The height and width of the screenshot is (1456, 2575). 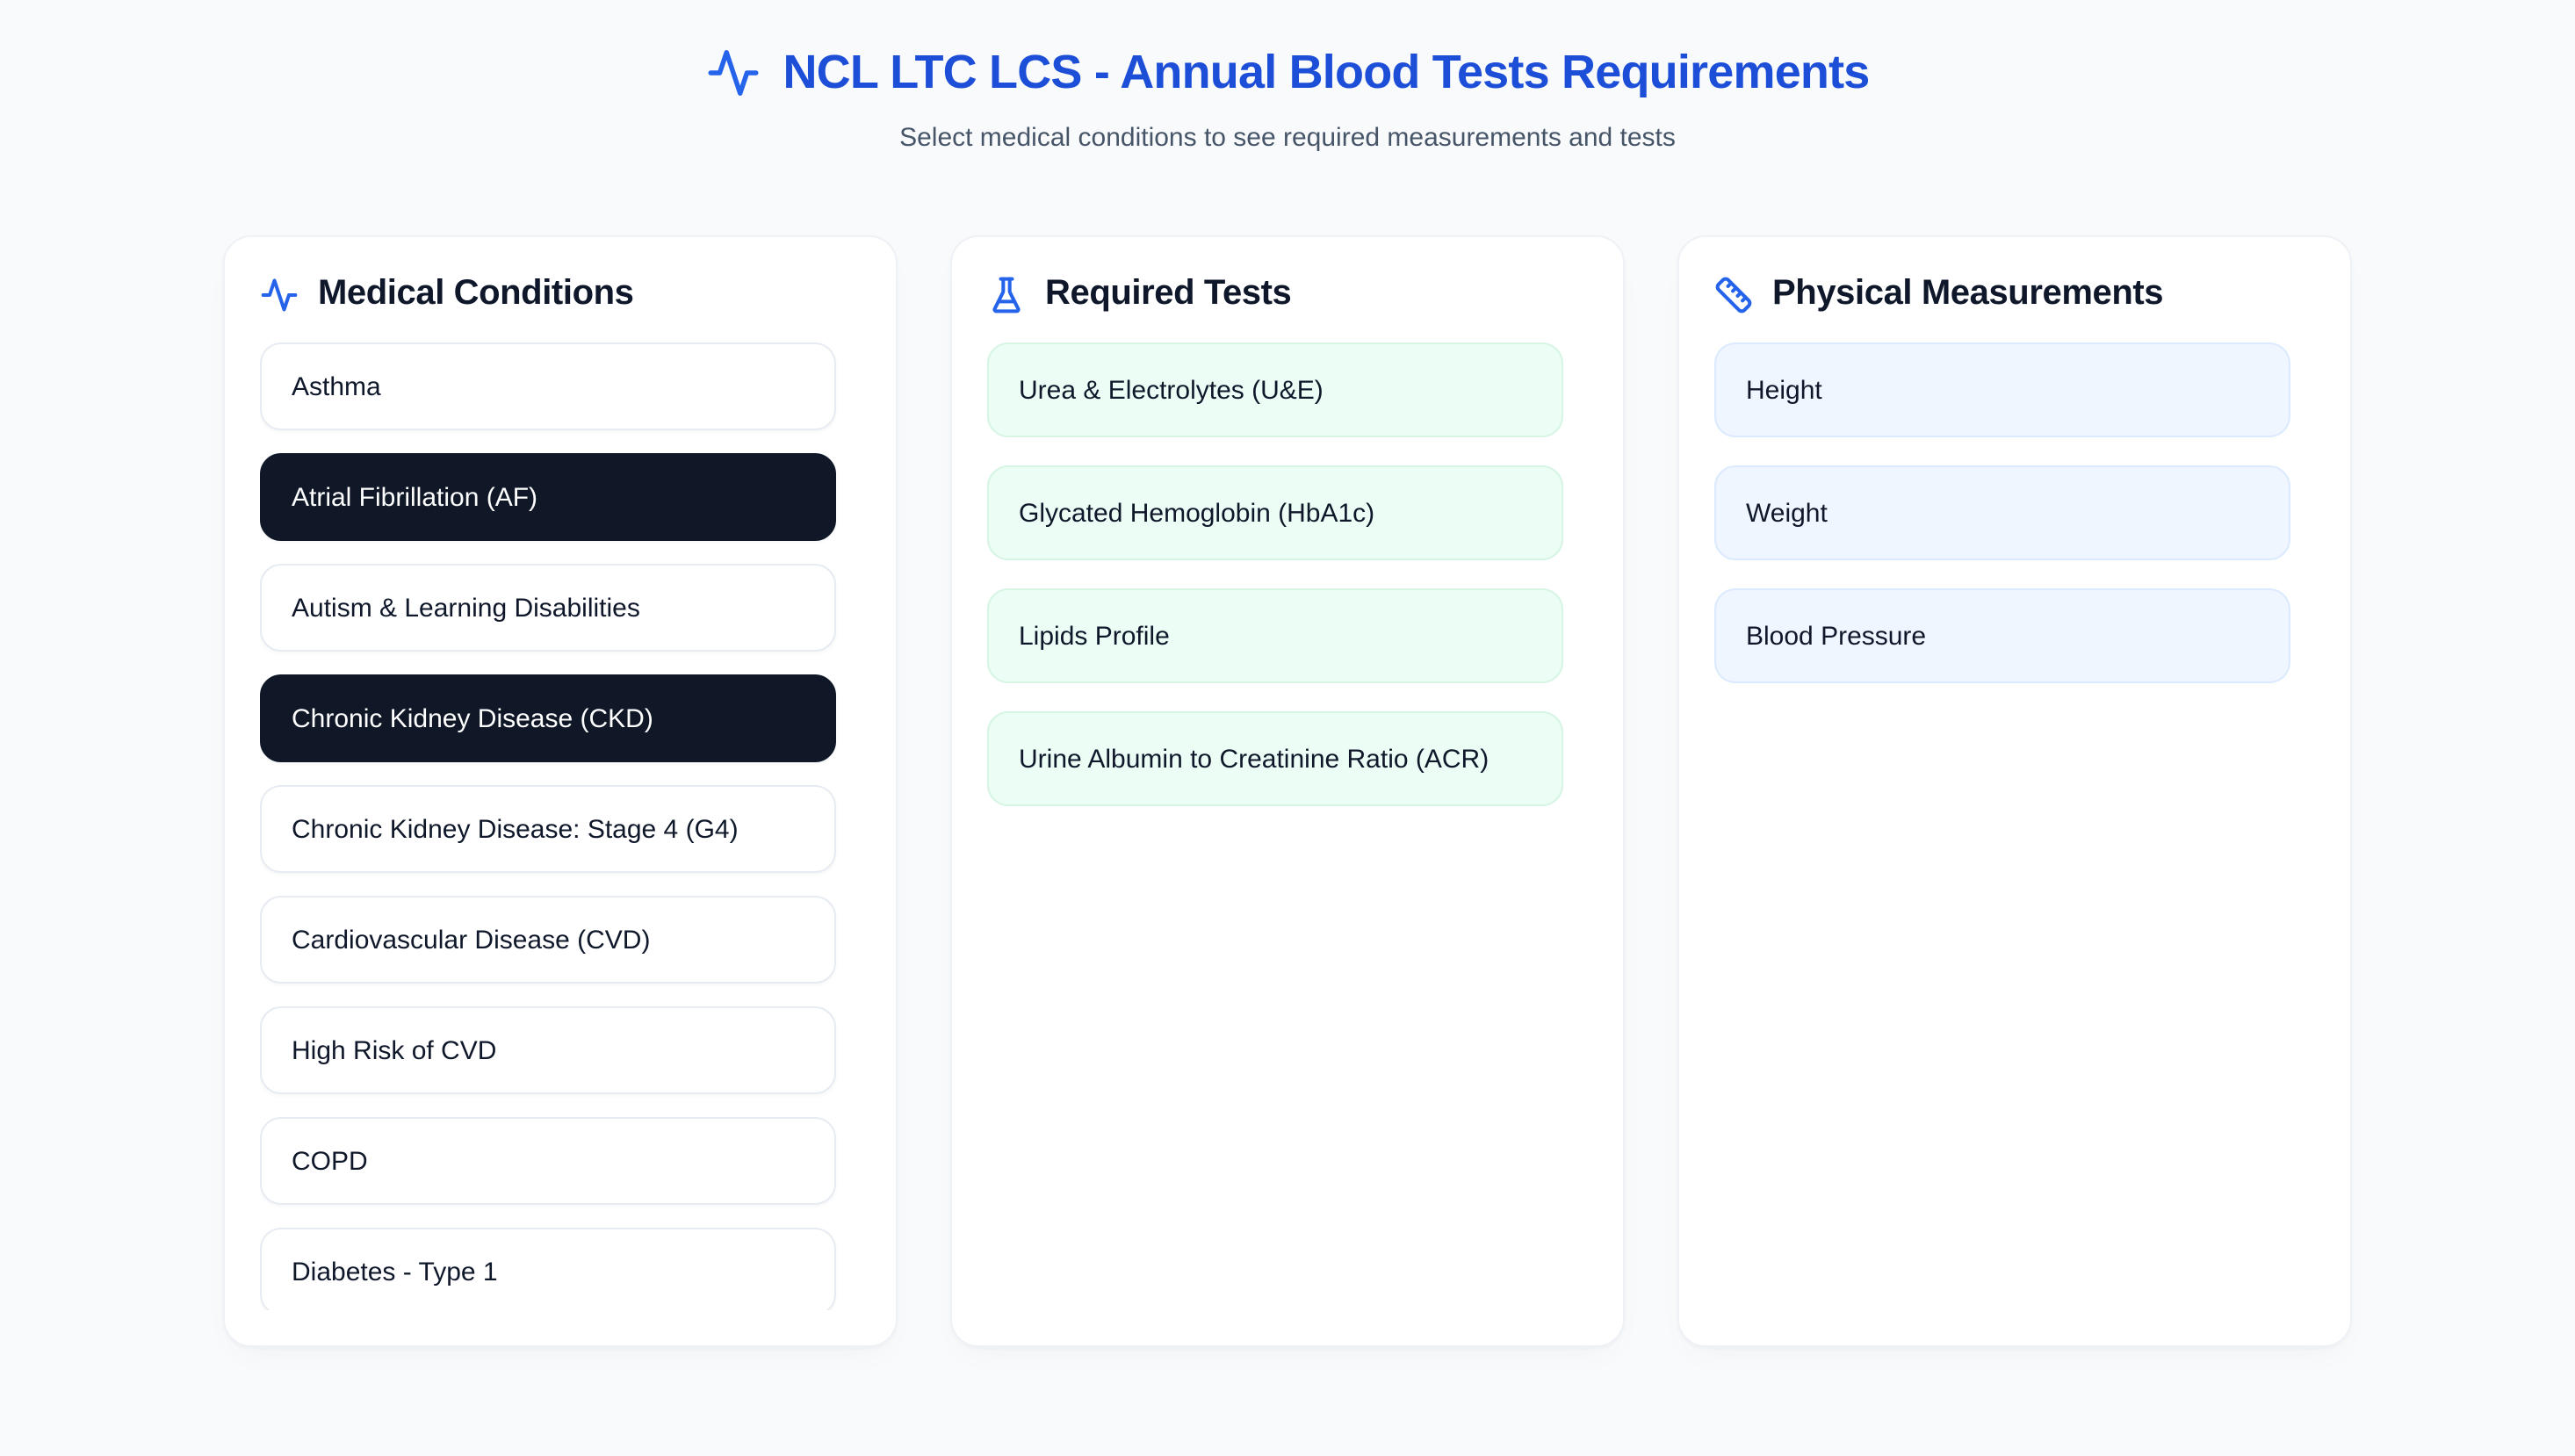 I want to click on measurement-card: Blood Pressure, so click(x=2002, y=635).